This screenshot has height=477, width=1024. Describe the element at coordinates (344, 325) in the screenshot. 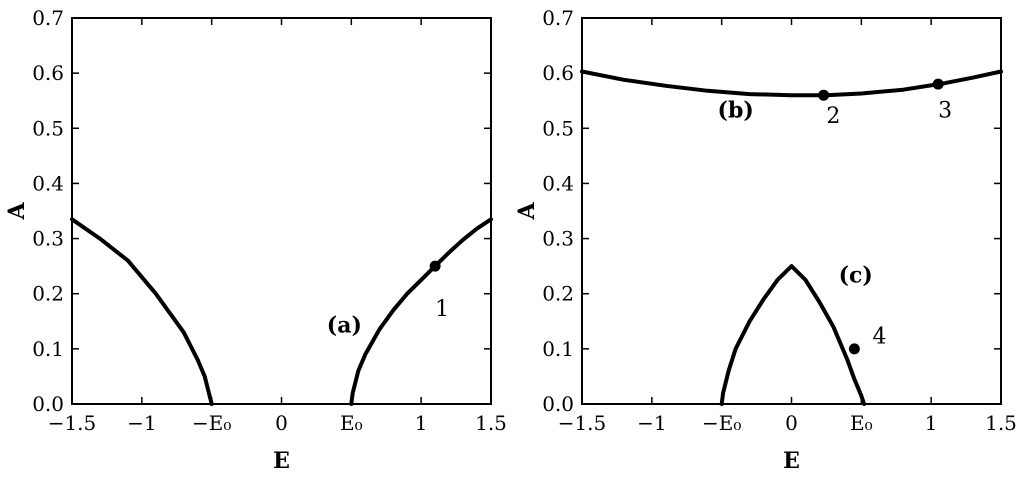

I see `annotation-label: (a)` at that location.